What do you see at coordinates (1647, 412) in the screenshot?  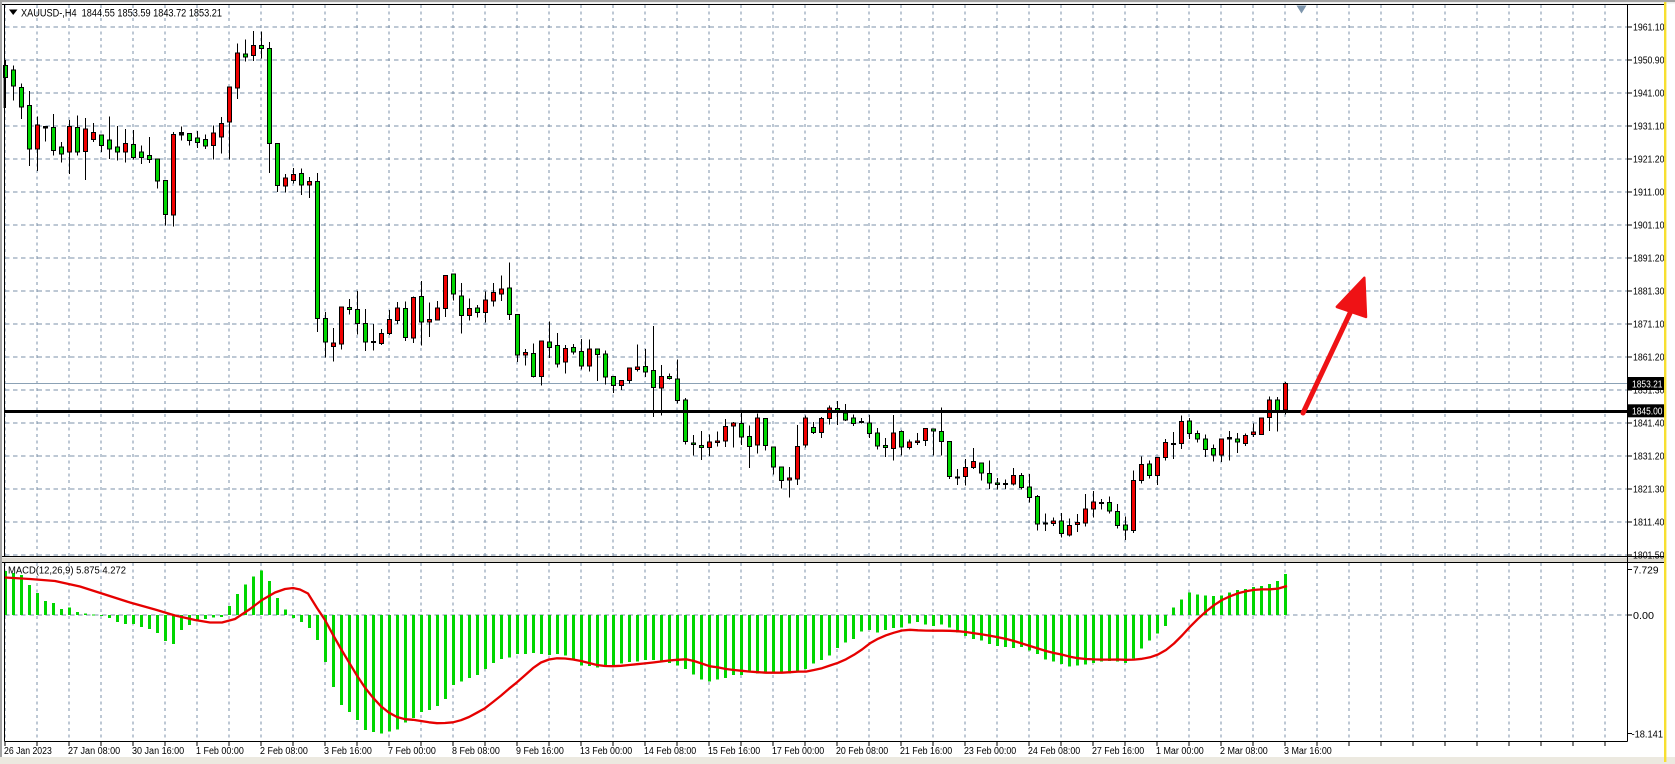 I see `svg-text: 1845.00` at bounding box center [1647, 412].